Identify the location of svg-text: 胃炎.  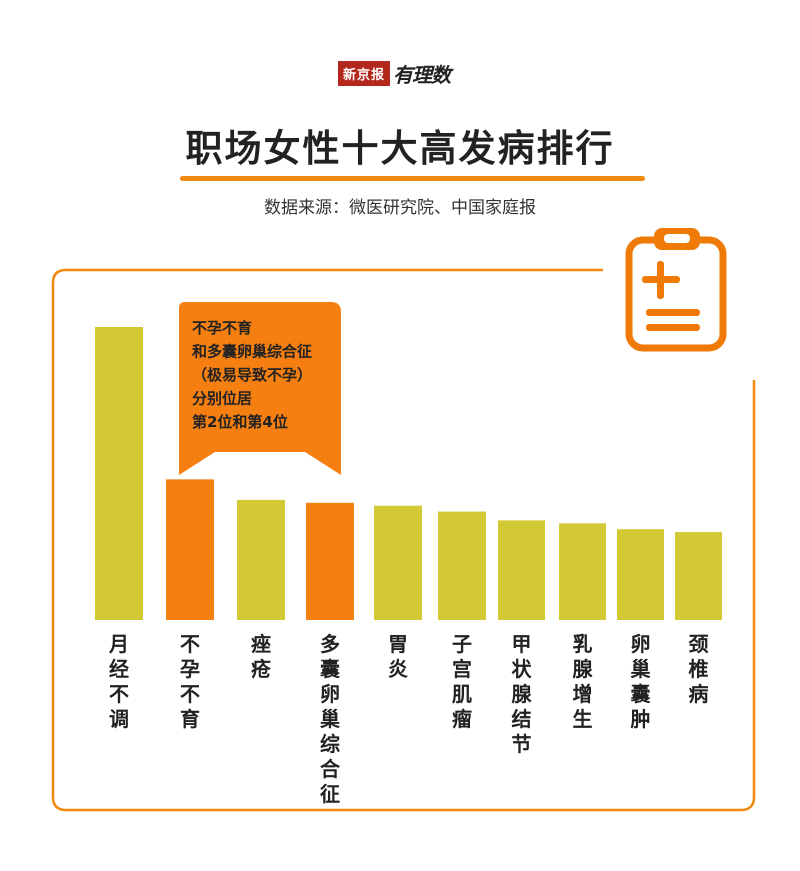
(398, 656).